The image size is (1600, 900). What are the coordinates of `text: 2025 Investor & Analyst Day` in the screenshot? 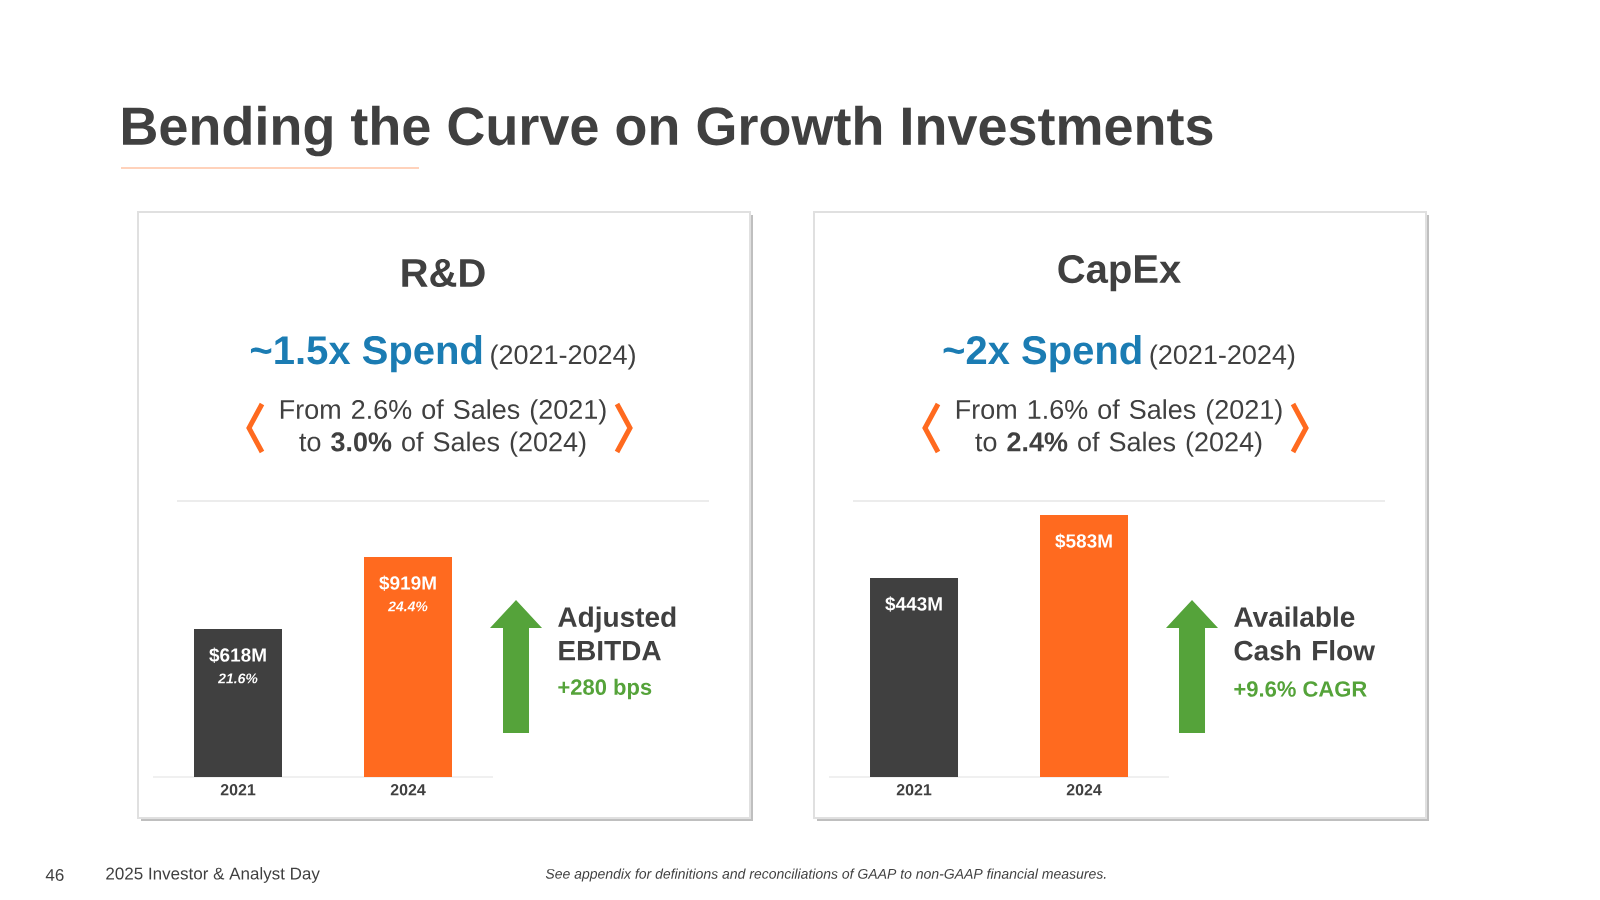 It's located at (213, 875).